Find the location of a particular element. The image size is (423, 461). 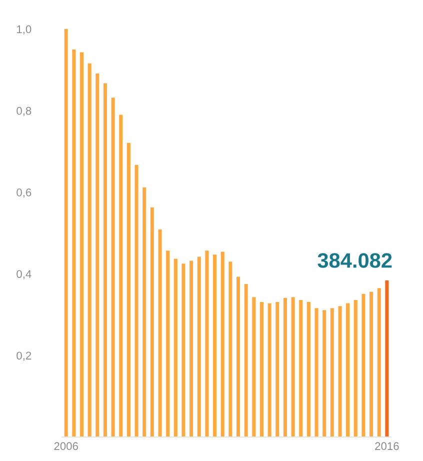

y-tick-label: 0,8 is located at coordinates (24, 111).